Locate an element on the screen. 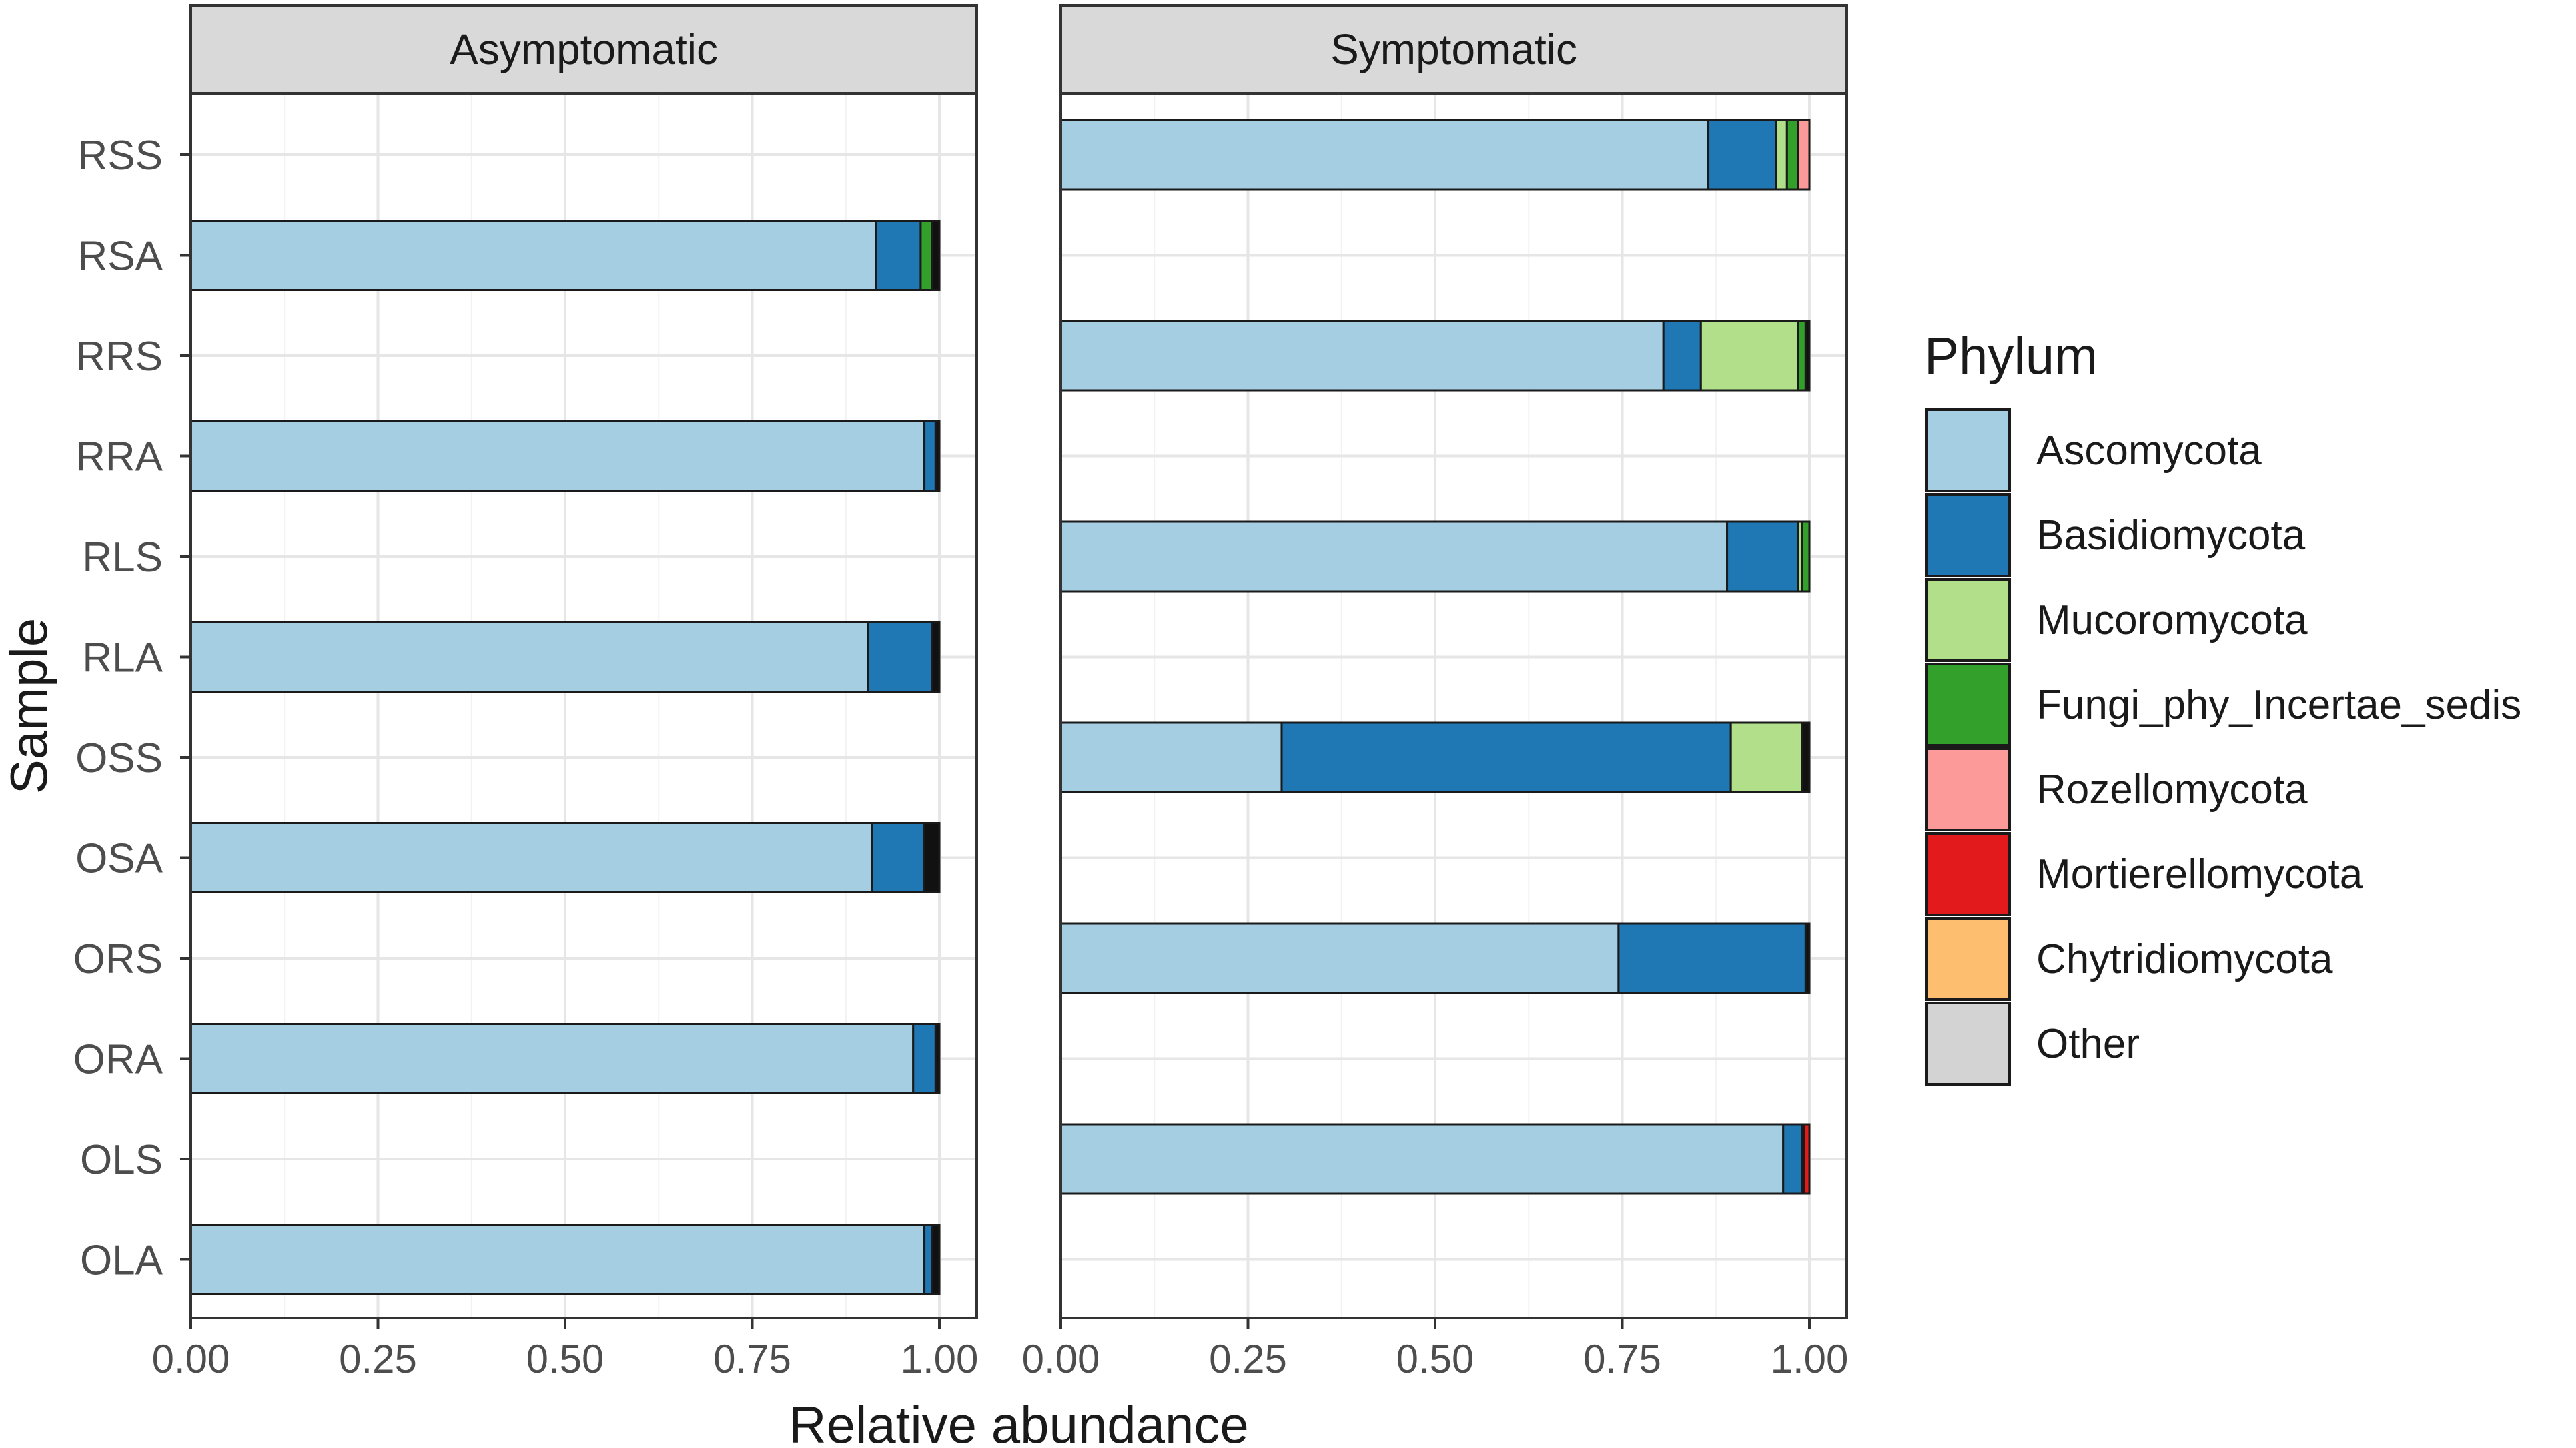 This screenshot has width=2576, height=1448. y-tick-label: RLS is located at coordinates (122, 557).